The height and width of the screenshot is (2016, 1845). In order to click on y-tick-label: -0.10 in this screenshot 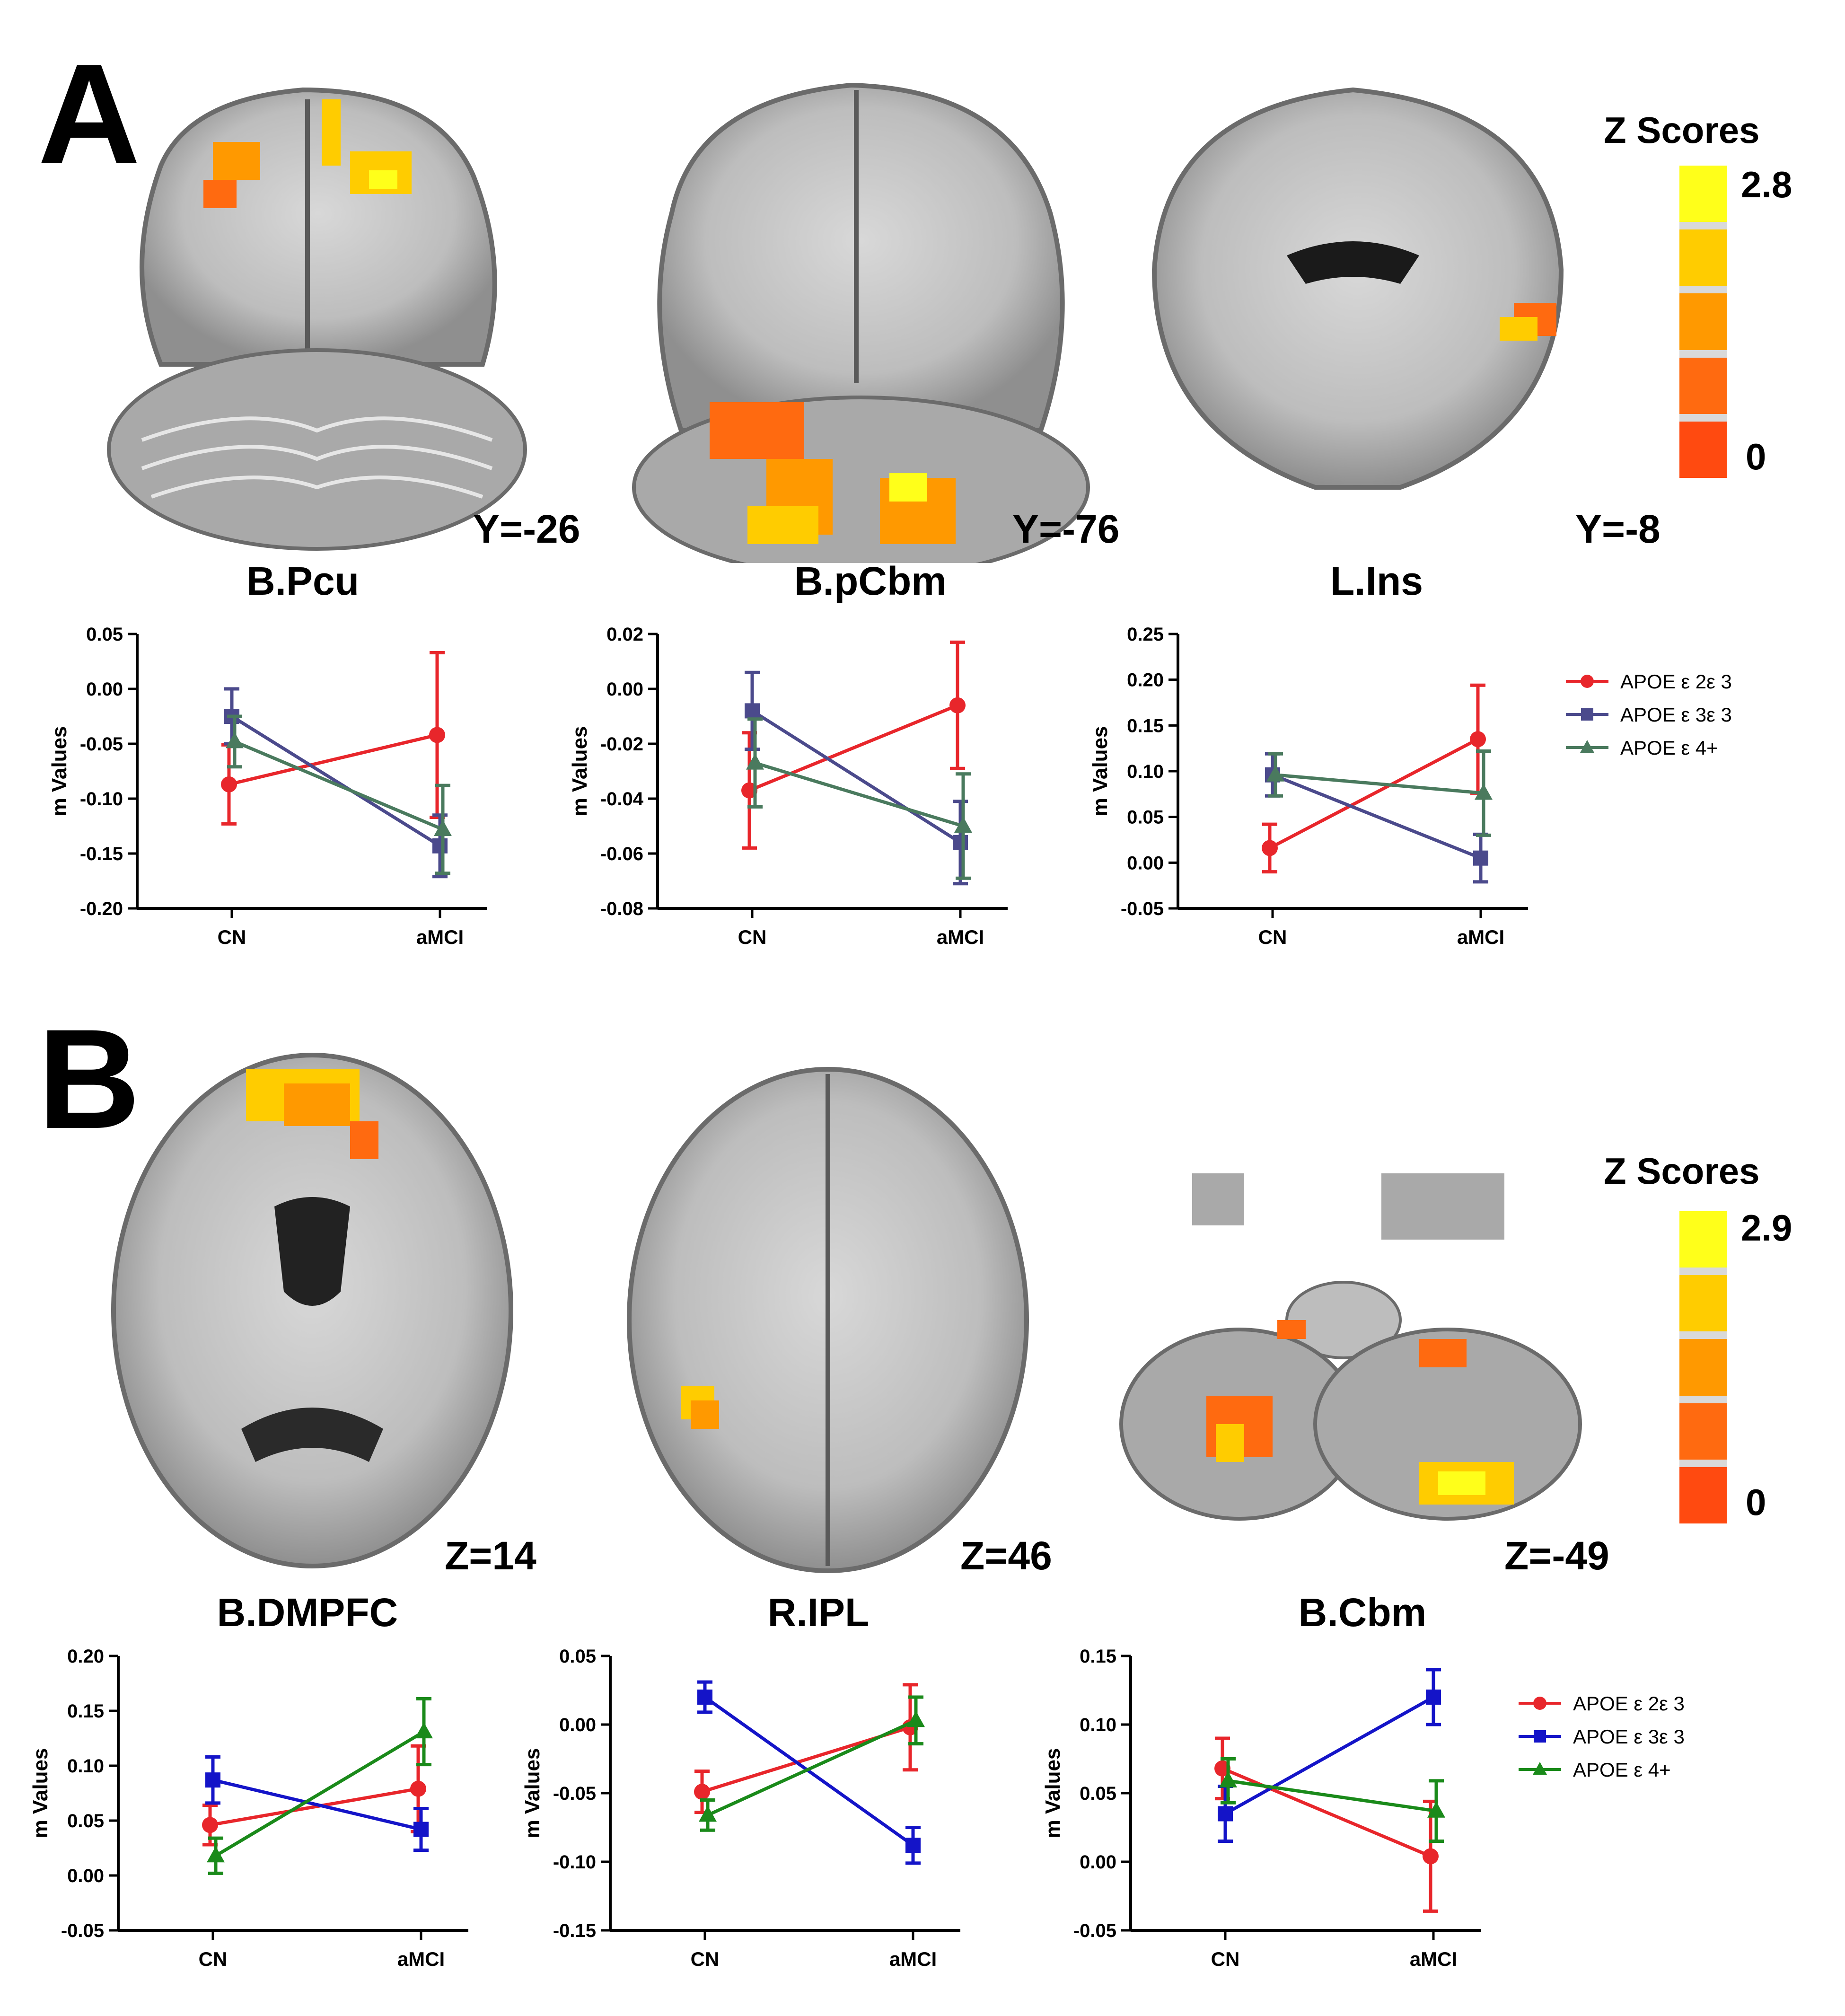, I will do `click(101, 799)`.